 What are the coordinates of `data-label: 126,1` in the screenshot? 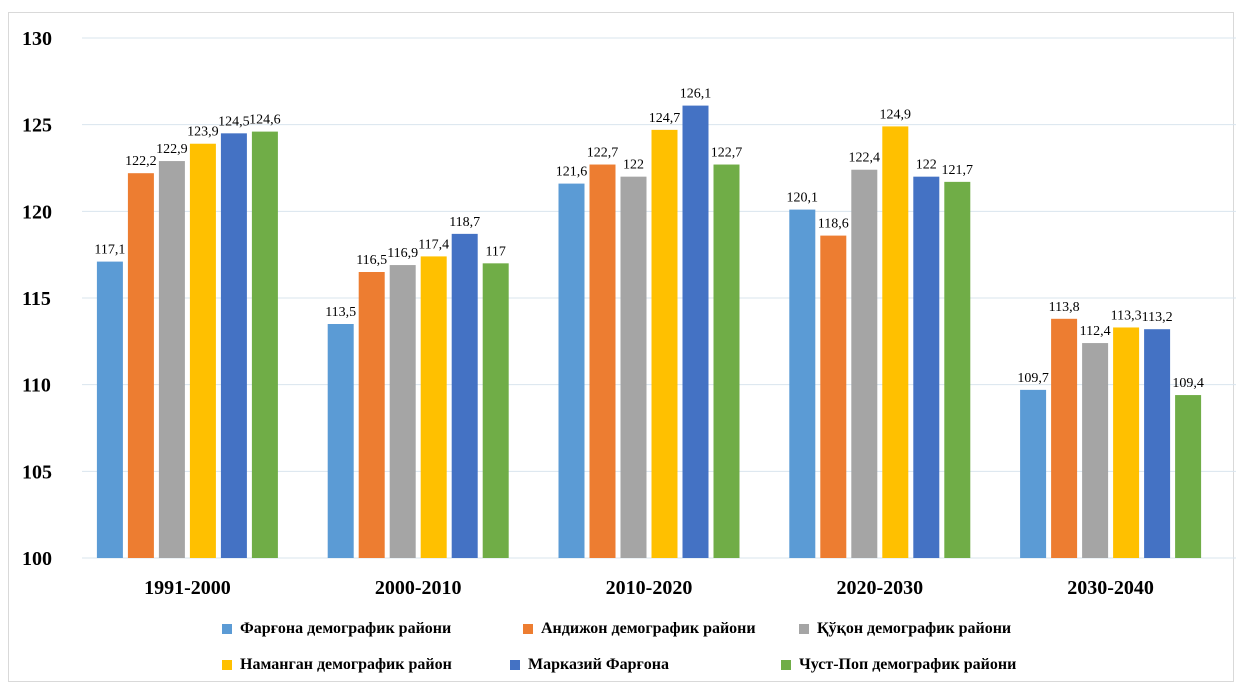 It's located at (696, 94).